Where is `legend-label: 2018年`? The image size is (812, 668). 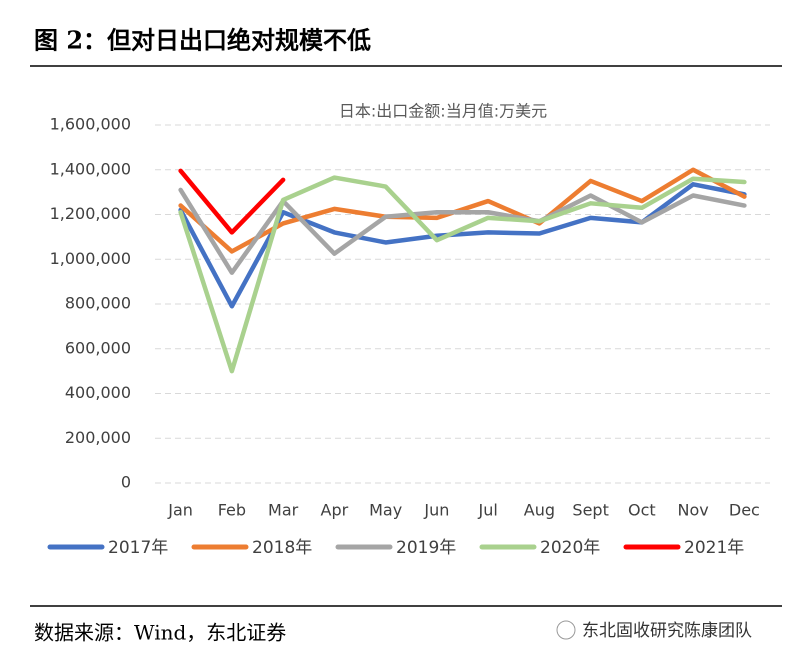
legend-label: 2018年 is located at coordinates (282, 548).